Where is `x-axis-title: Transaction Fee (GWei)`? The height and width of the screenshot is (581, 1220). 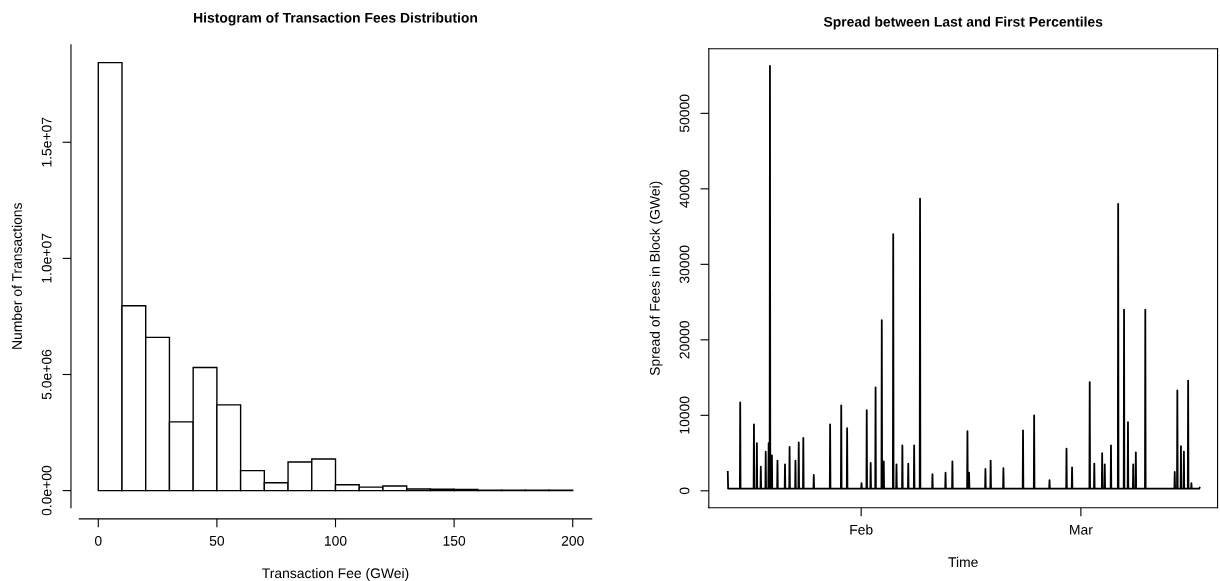
x-axis-title: Transaction Fee (GWei) is located at coordinates (335, 574).